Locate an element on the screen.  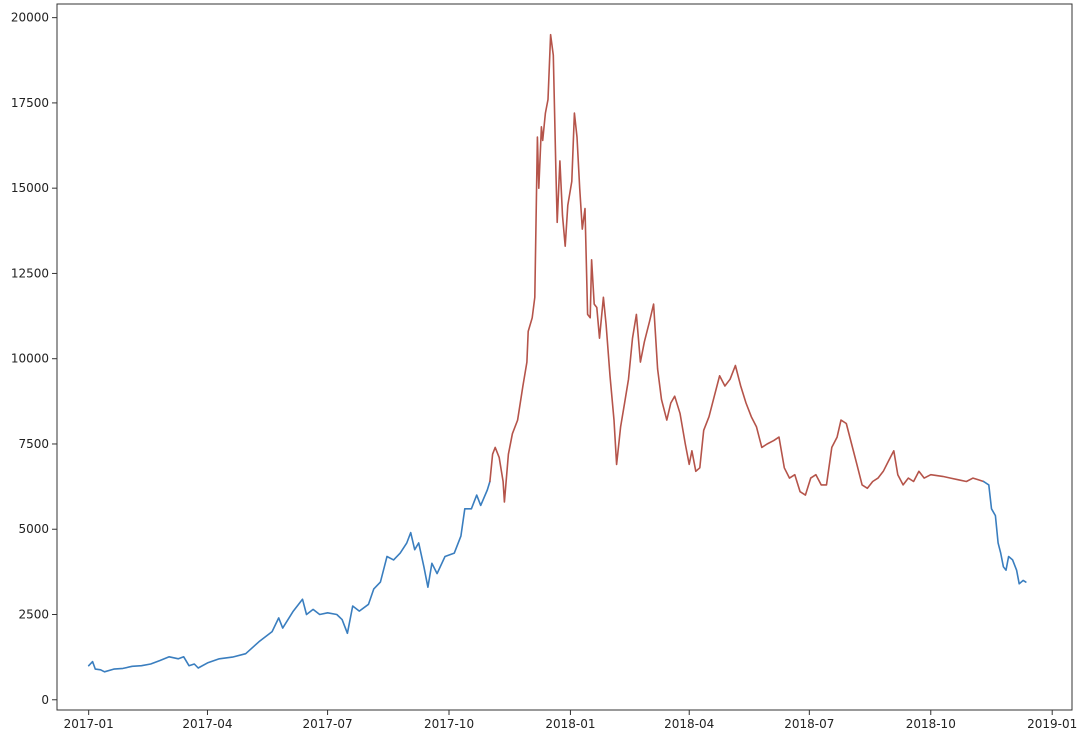
x-tick-label: 2018-07 is located at coordinates (809, 724).